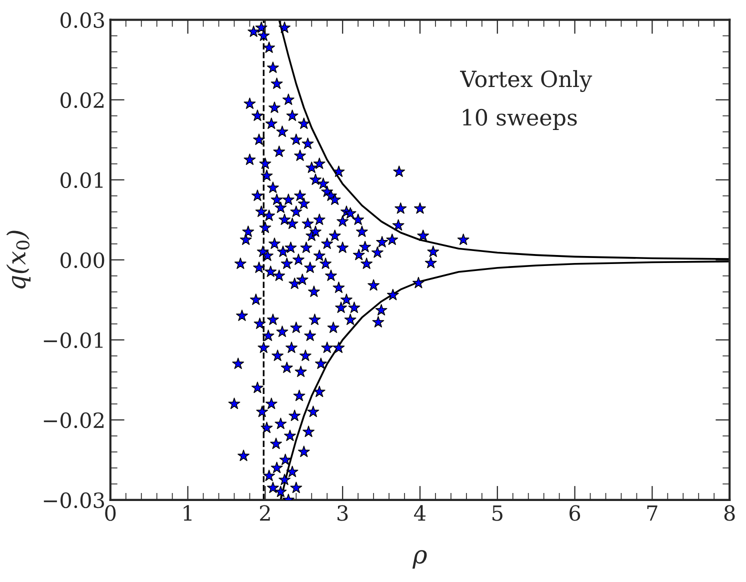 This screenshot has width=746, height=582. What do you see at coordinates (420, 513) in the screenshot?
I see `x-tick-label: 4` at bounding box center [420, 513].